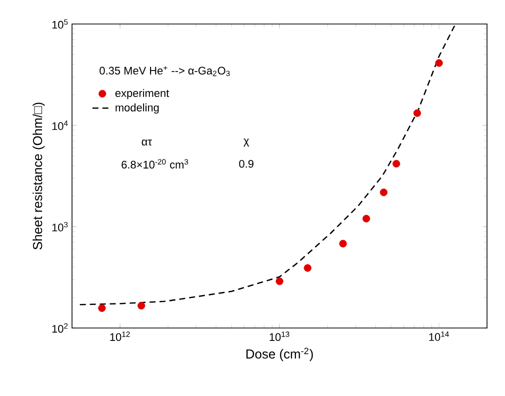 This screenshot has width=505, height=396. I want to click on x-tick-label: 10$^{14}$, so click(439, 336).